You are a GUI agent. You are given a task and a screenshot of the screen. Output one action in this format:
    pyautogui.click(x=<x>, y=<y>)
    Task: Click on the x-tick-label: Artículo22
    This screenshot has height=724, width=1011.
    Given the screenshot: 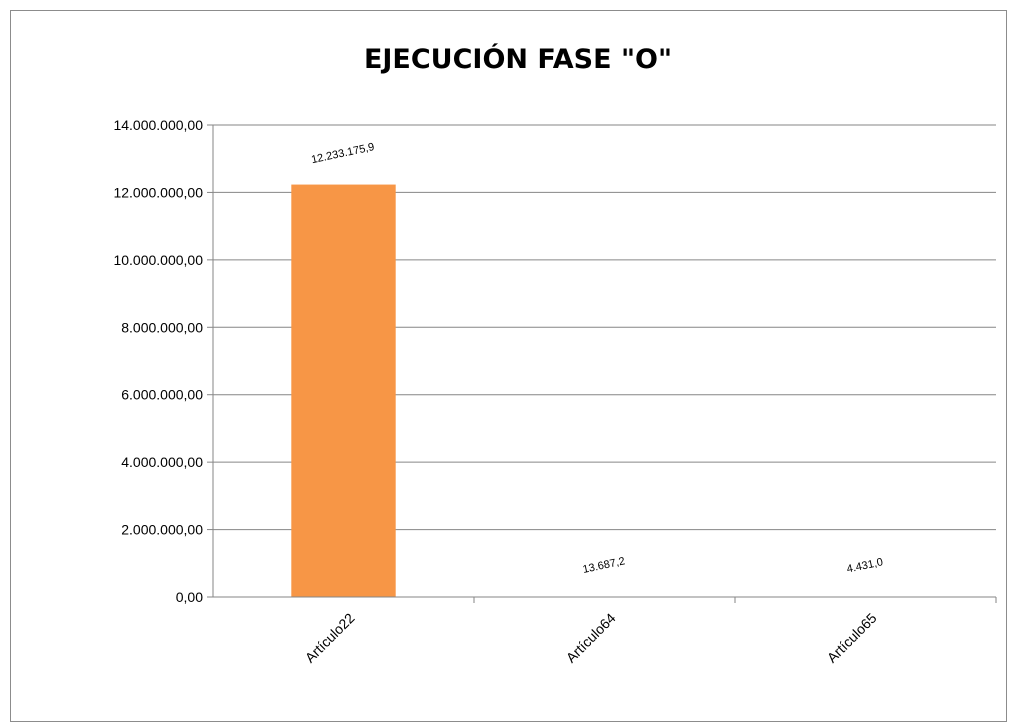 What is the action you would take?
    pyautogui.click(x=330, y=638)
    